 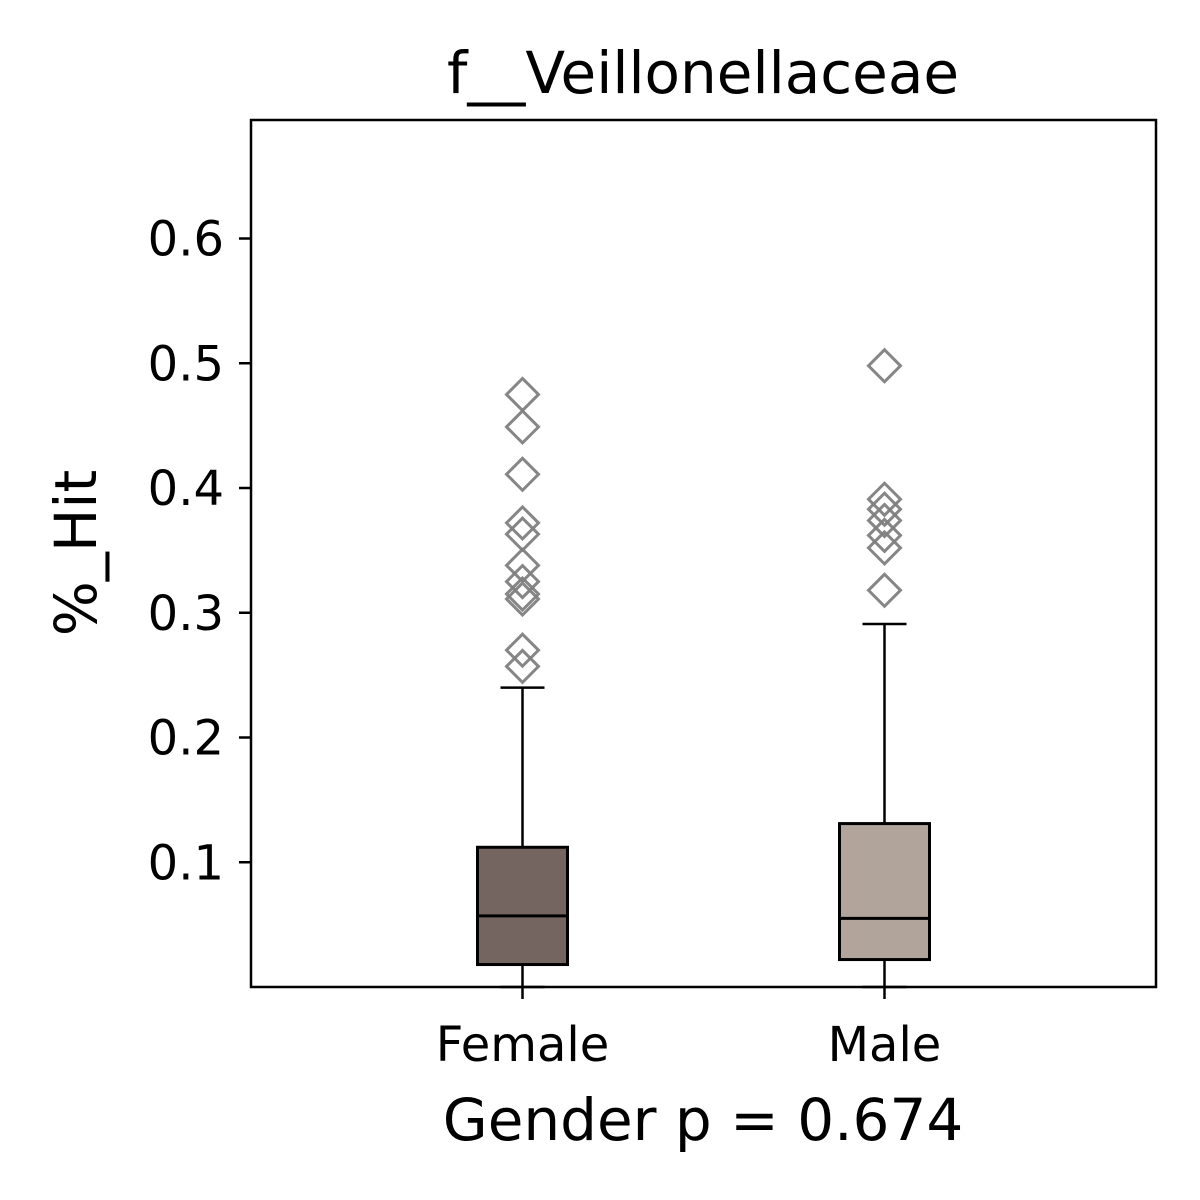 What do you see at coordinates (523, 1045) in the screenshot?
I see `x-tick-label: Female` at bounding box center [523, 1045].